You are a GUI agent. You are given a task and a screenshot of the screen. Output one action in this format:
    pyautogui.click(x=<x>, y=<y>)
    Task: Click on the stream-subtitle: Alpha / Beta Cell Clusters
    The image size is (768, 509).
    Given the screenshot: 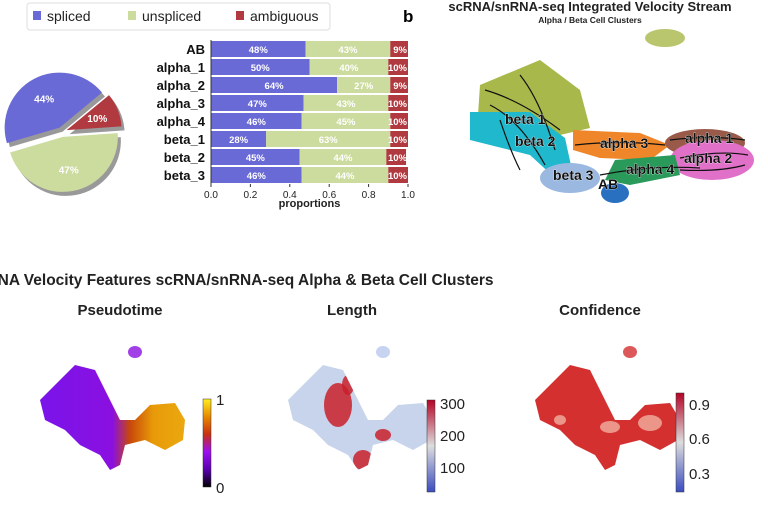 What is the action you would take?
    pyautogui.click(x=590, y=20)
    